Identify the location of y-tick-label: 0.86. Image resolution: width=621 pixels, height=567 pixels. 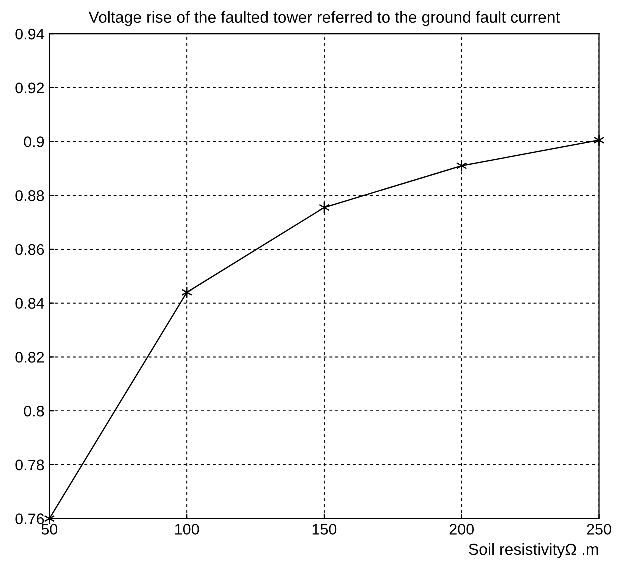
(30, 250).